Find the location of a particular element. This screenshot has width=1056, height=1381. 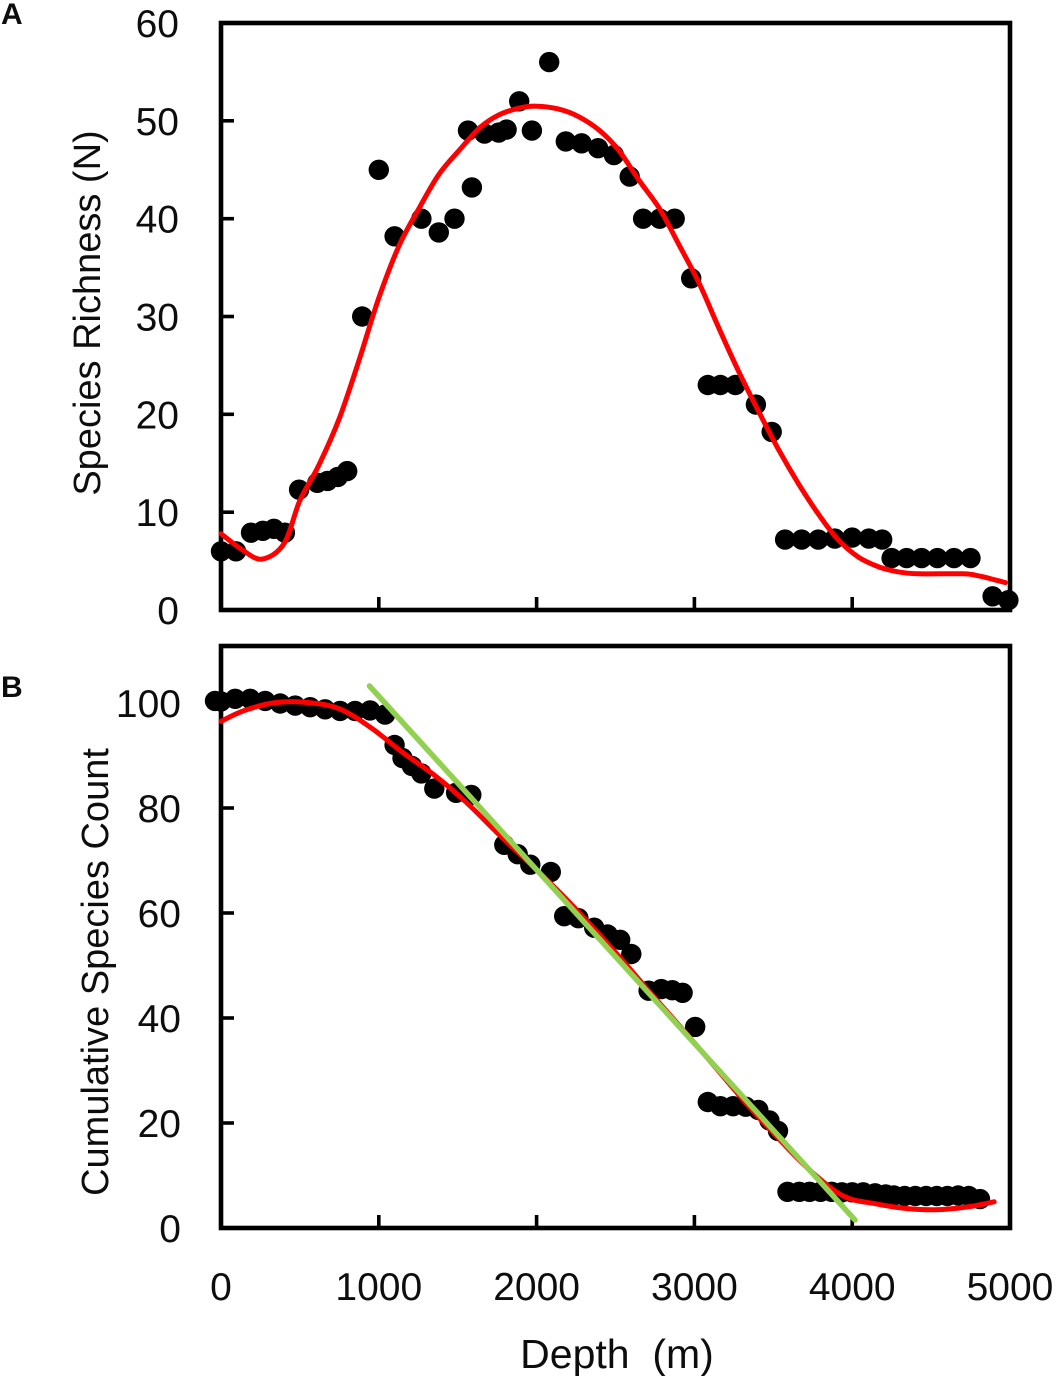

svg-text: 4000 is located at coordinates (852, 1287).